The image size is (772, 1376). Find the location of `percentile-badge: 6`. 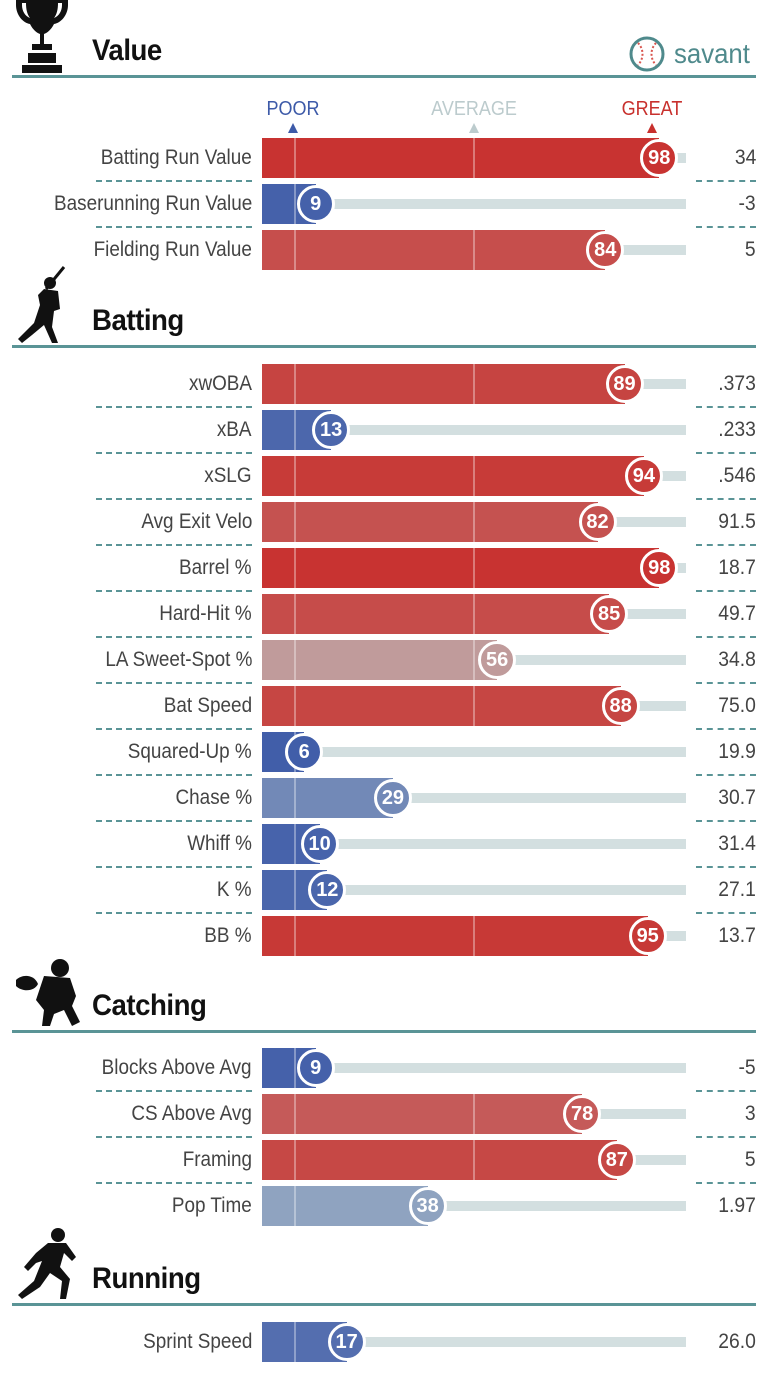

percentile-badge: 6 is located at coordinates (304, 752).